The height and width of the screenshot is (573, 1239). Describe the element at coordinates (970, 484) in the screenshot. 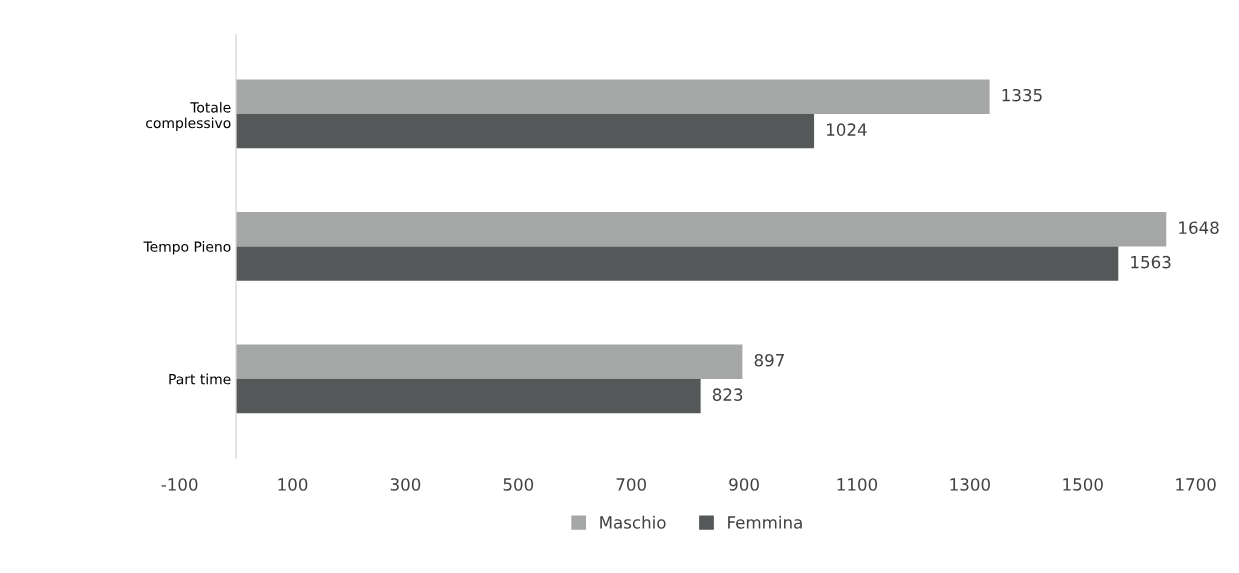

I see `x-tick-label: 1300` at that location.